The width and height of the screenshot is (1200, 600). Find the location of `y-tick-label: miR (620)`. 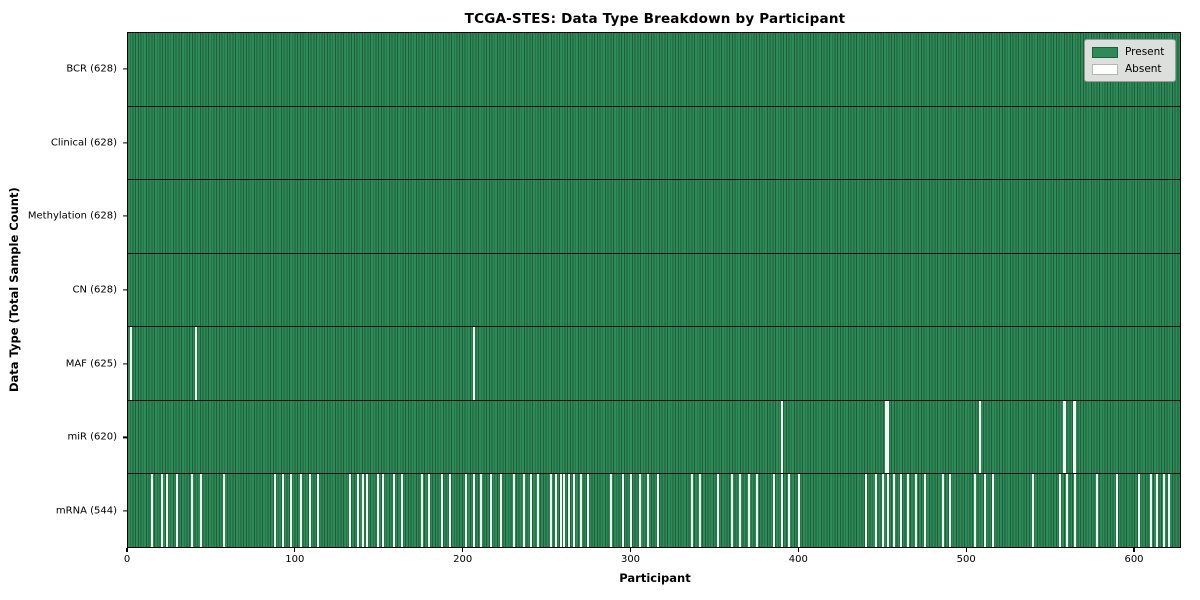

y-tick-label: miR (620) is located at coordinates (92, 437).